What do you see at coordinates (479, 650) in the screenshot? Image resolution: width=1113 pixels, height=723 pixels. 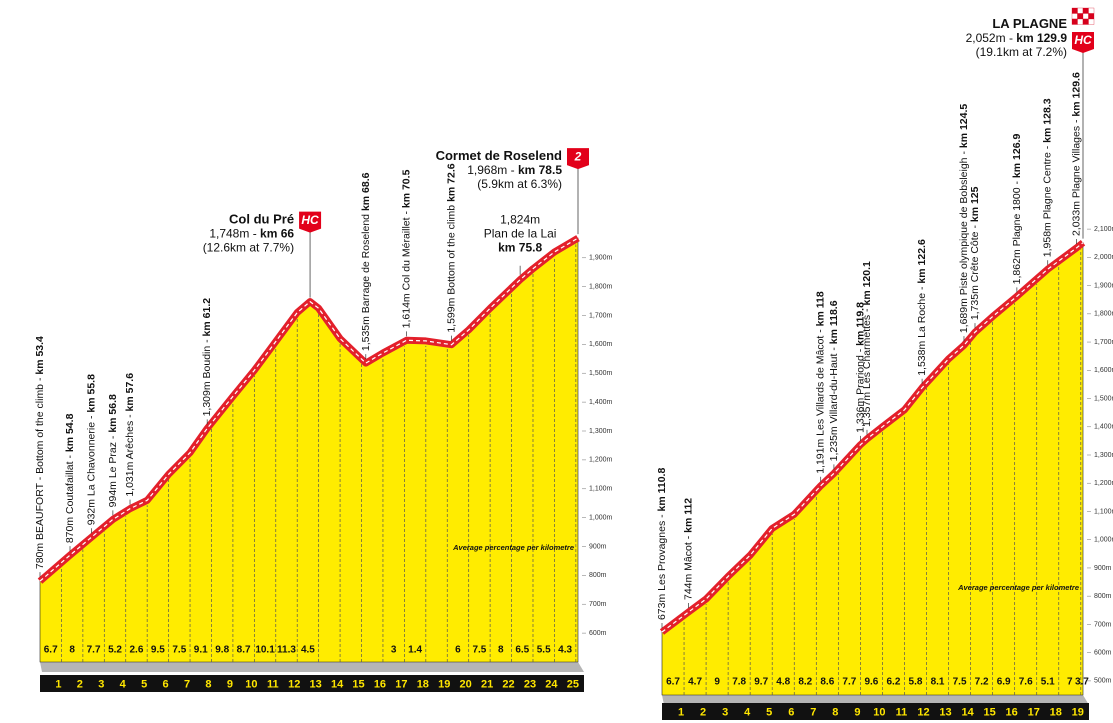 I see `gradient-label: 7.5` at bounding box center [479, 650].